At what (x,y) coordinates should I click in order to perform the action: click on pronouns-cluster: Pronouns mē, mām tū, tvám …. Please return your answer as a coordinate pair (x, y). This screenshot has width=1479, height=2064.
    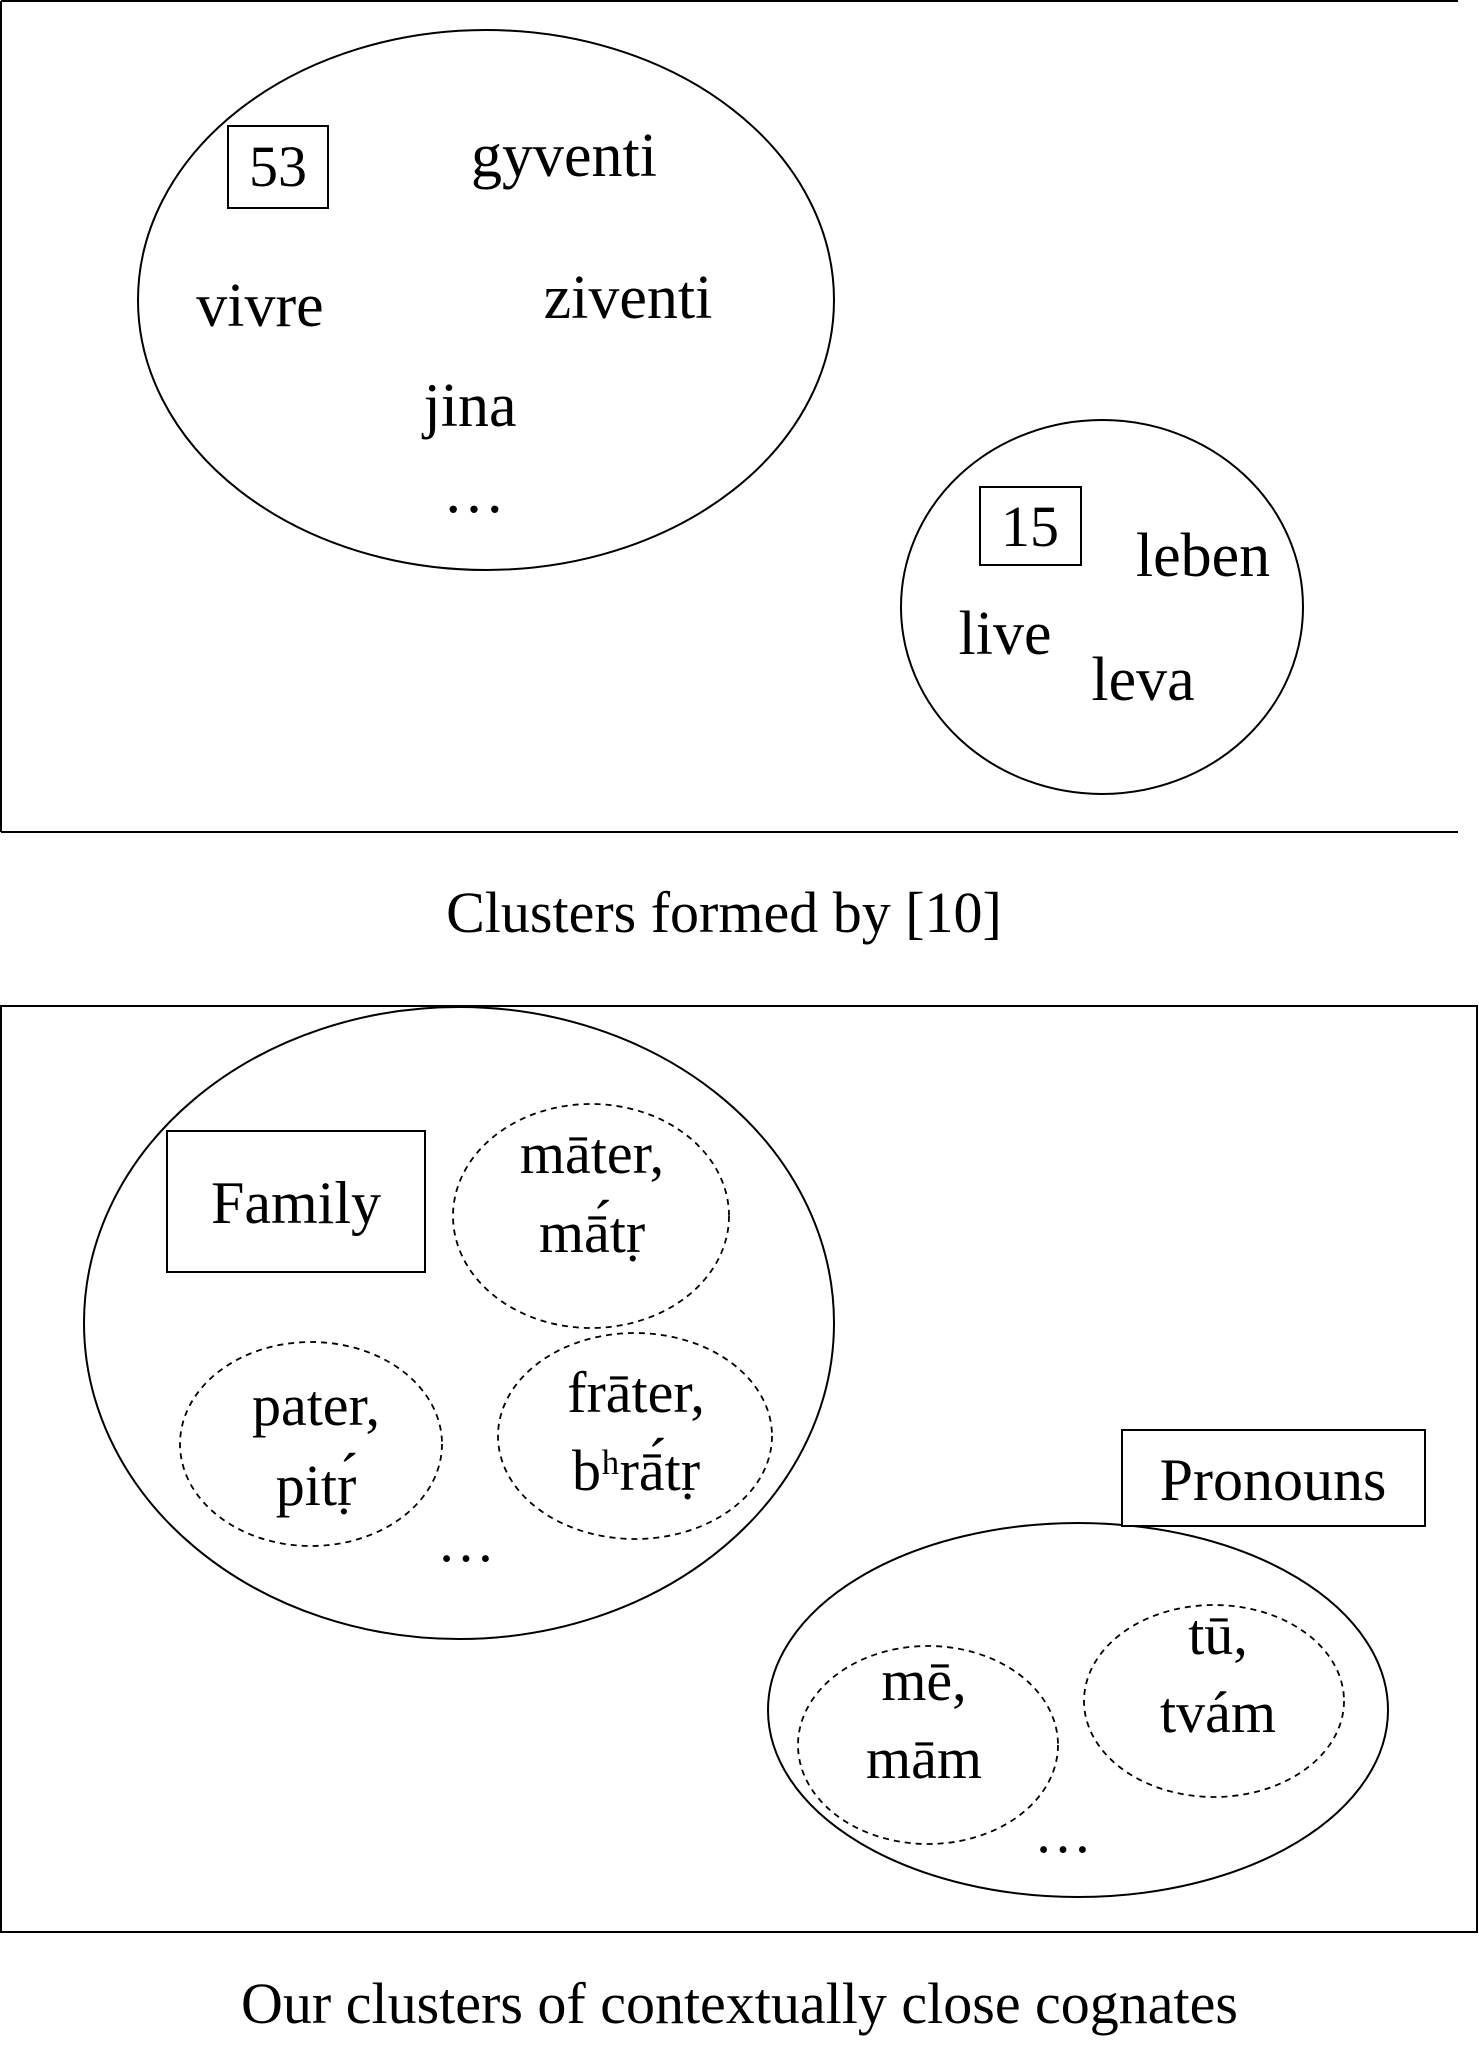
    Looking at the image, I should click on (1096, 1663).